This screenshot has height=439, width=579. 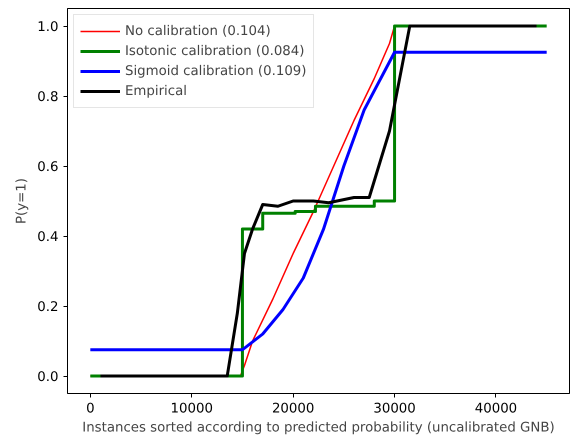 I want to click on legend-label: No calibration (0.104), so click(x=198, y=31).